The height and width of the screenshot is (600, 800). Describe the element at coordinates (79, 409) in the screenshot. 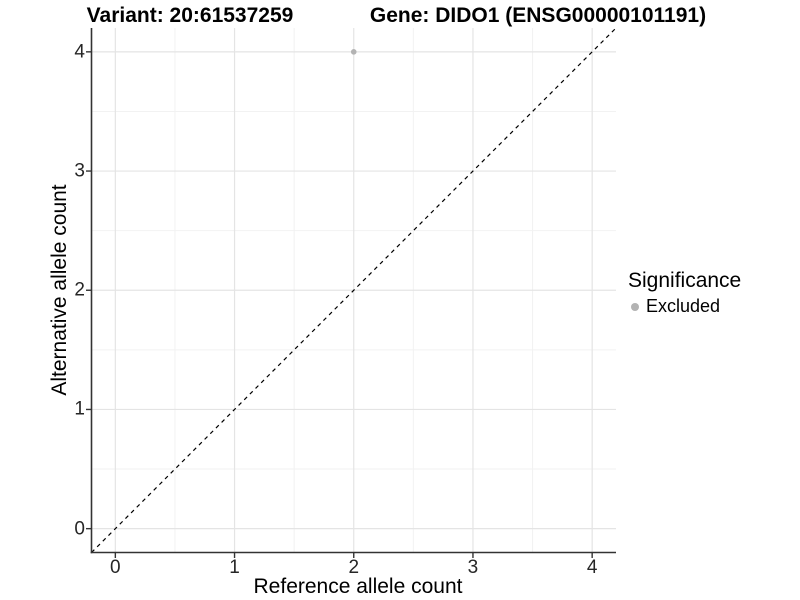

I see `y-tick-label: 1` at that location.